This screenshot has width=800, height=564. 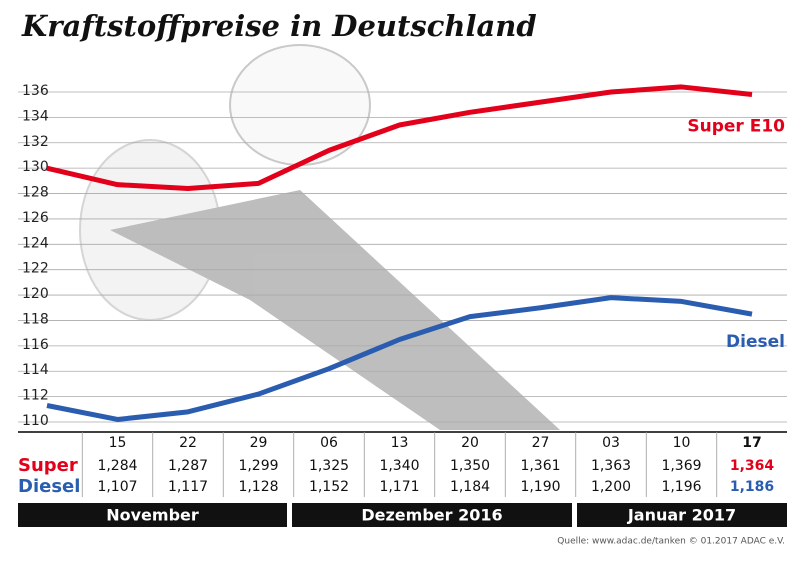 I want to click on table-cell: 1,350, so click(x=470, y=466).